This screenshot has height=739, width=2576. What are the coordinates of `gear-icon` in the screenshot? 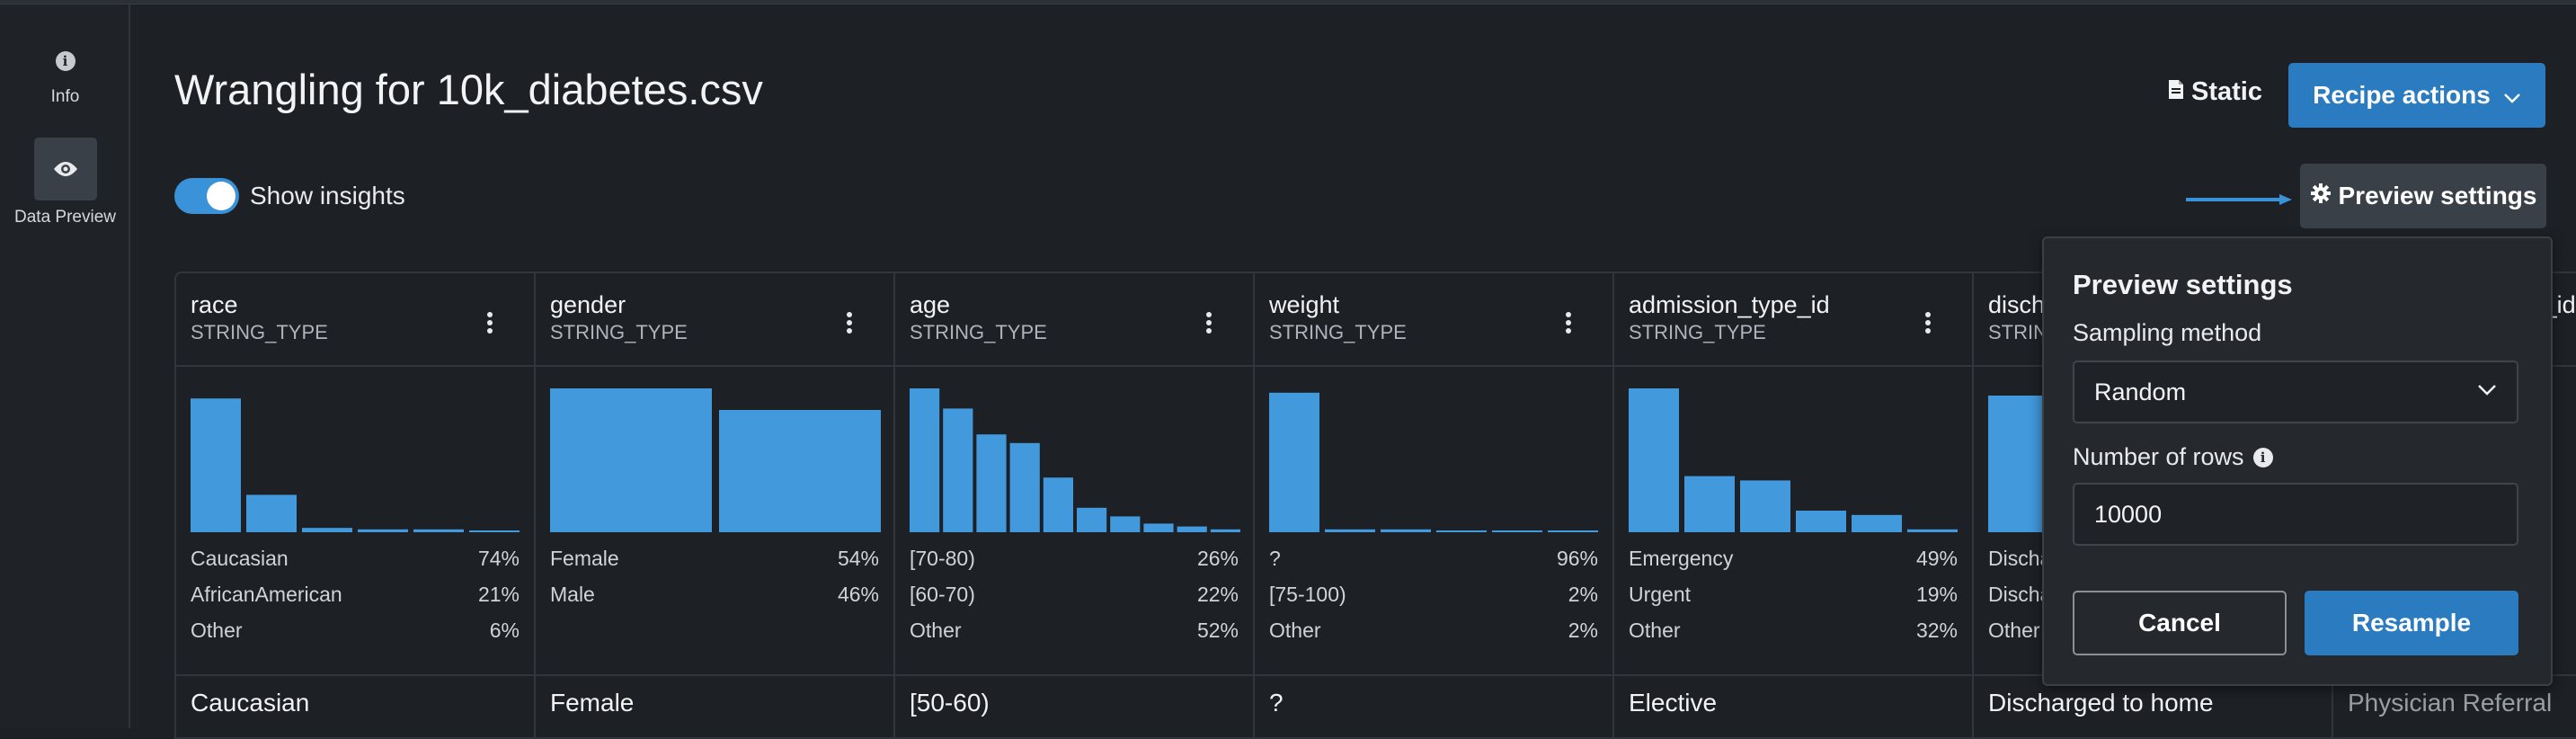 It's located at (2321, 196).